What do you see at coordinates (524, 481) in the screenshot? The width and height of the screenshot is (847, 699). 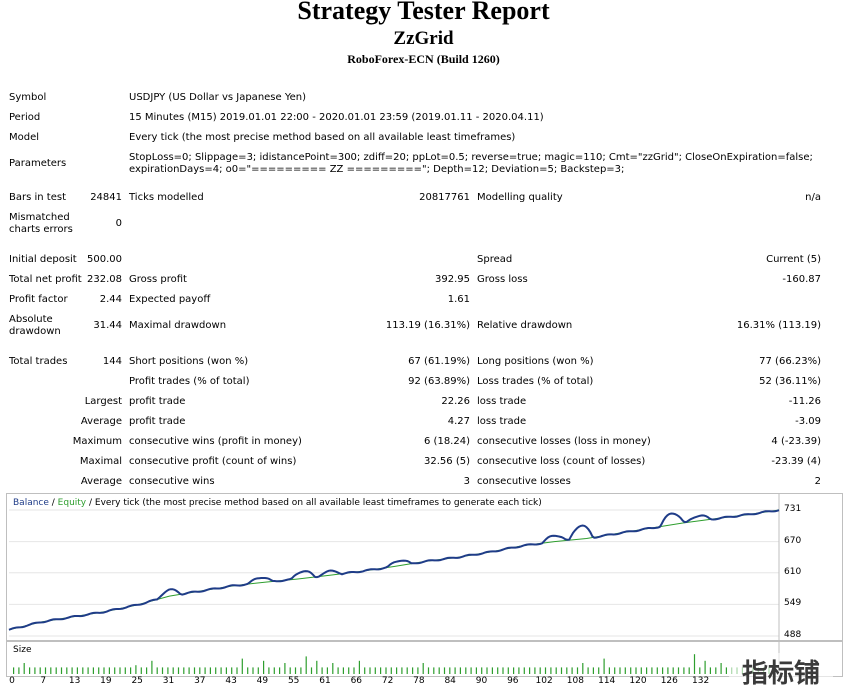 I see `avg-cons-losses-label: consecutive losses` at bounding box center [524, 481].